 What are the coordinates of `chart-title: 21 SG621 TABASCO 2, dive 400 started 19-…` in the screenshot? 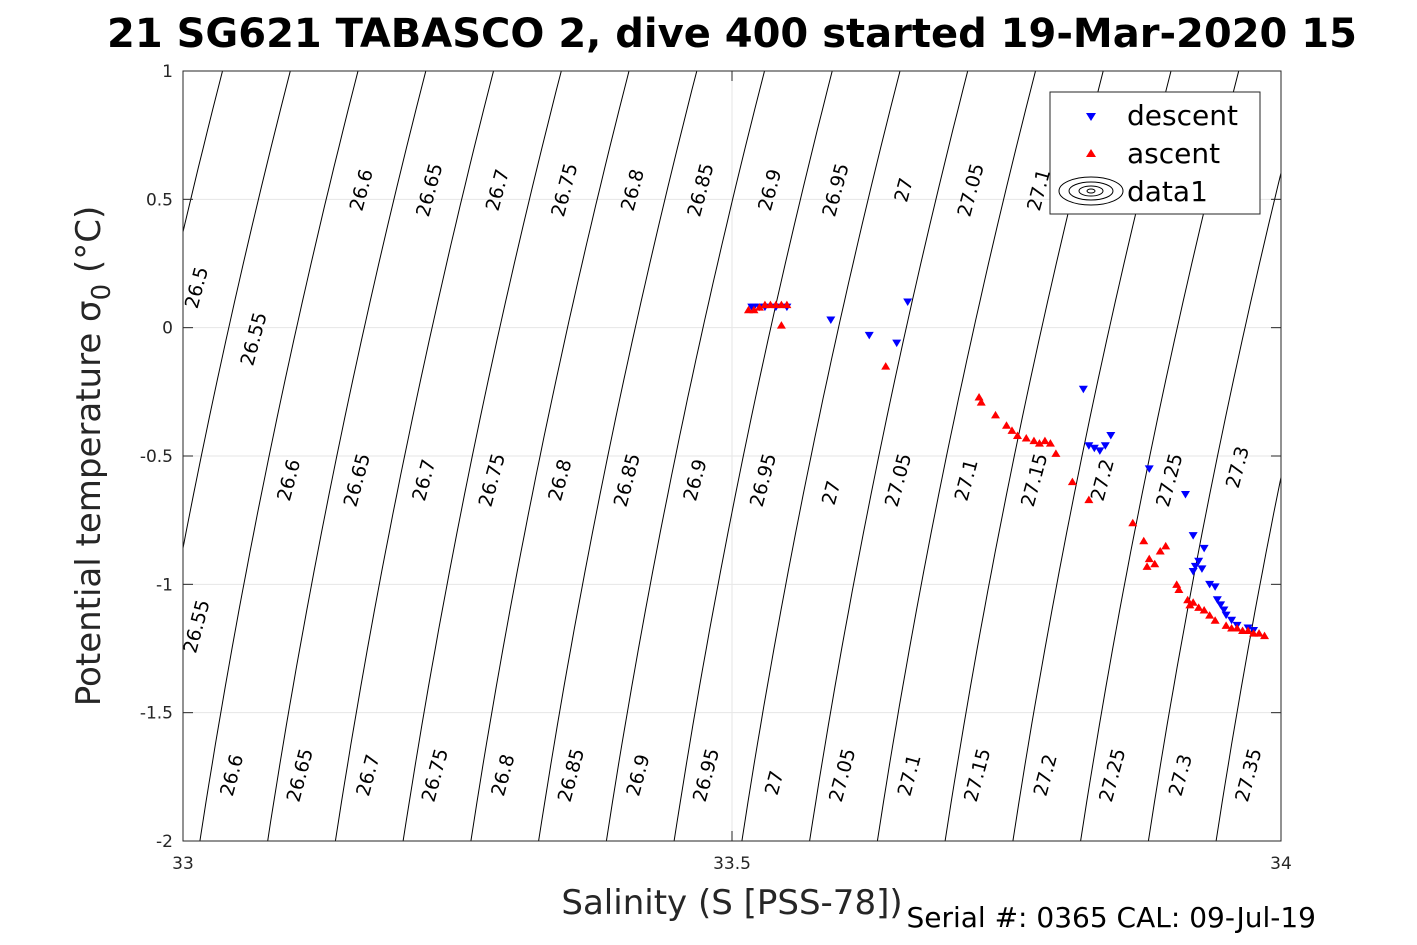 It's located at (732, 34).